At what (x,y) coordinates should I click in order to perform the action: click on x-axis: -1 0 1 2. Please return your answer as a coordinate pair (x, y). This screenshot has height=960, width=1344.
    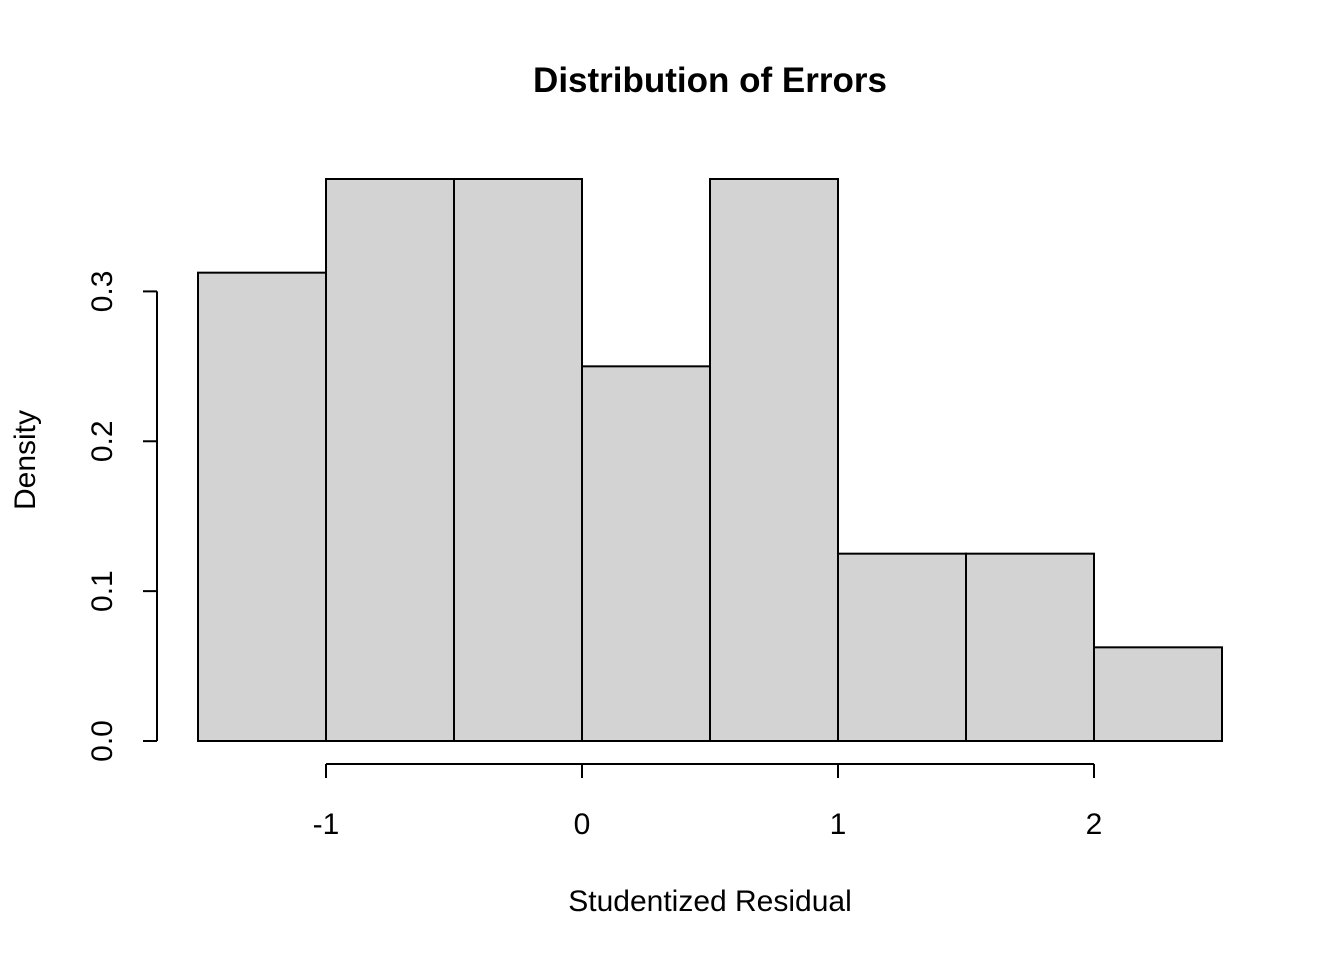
    Looking at the image, I should click on (708, 802).